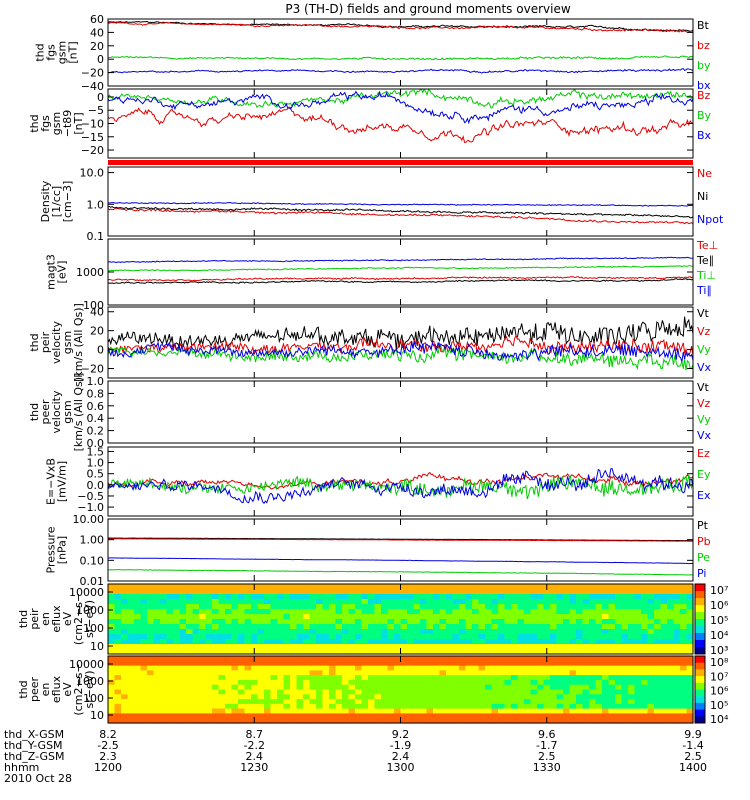 Image resolution: width=750 pixels, height=800 pixels. What do you see at coordinates (547, 767) in the screenshot?
I see `x-tick-label: 1330` at bounding box center [547, 767].